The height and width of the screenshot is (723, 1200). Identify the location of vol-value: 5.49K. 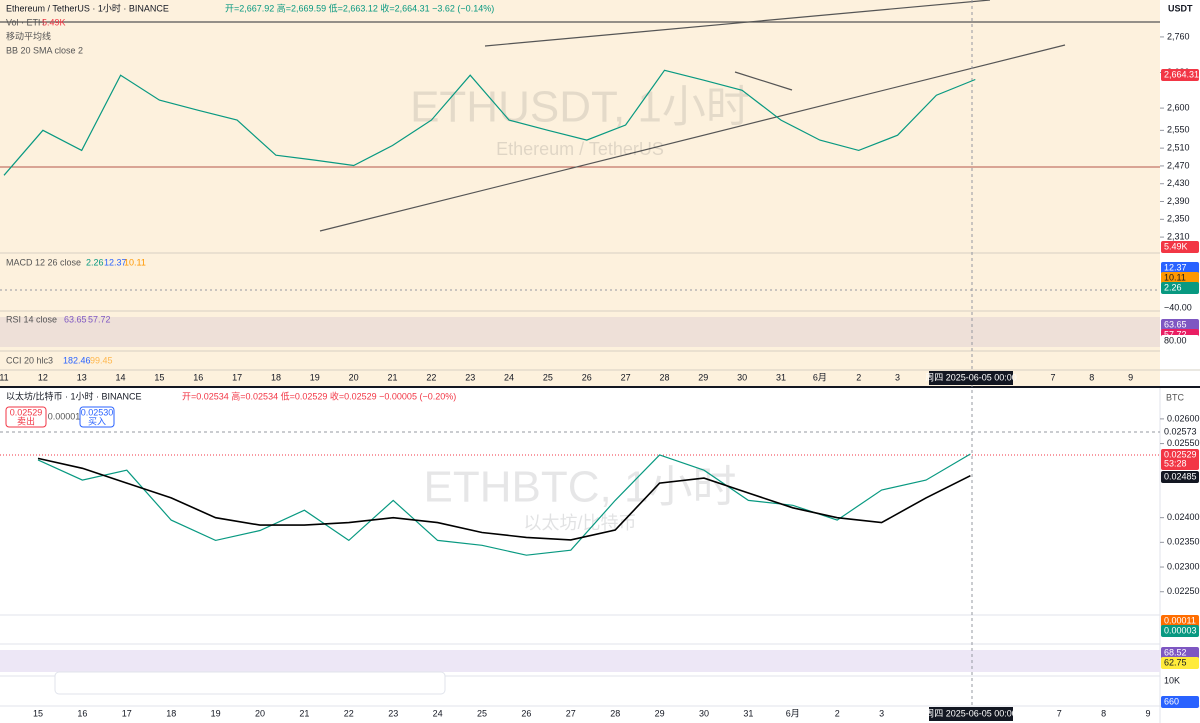
(54, 22).